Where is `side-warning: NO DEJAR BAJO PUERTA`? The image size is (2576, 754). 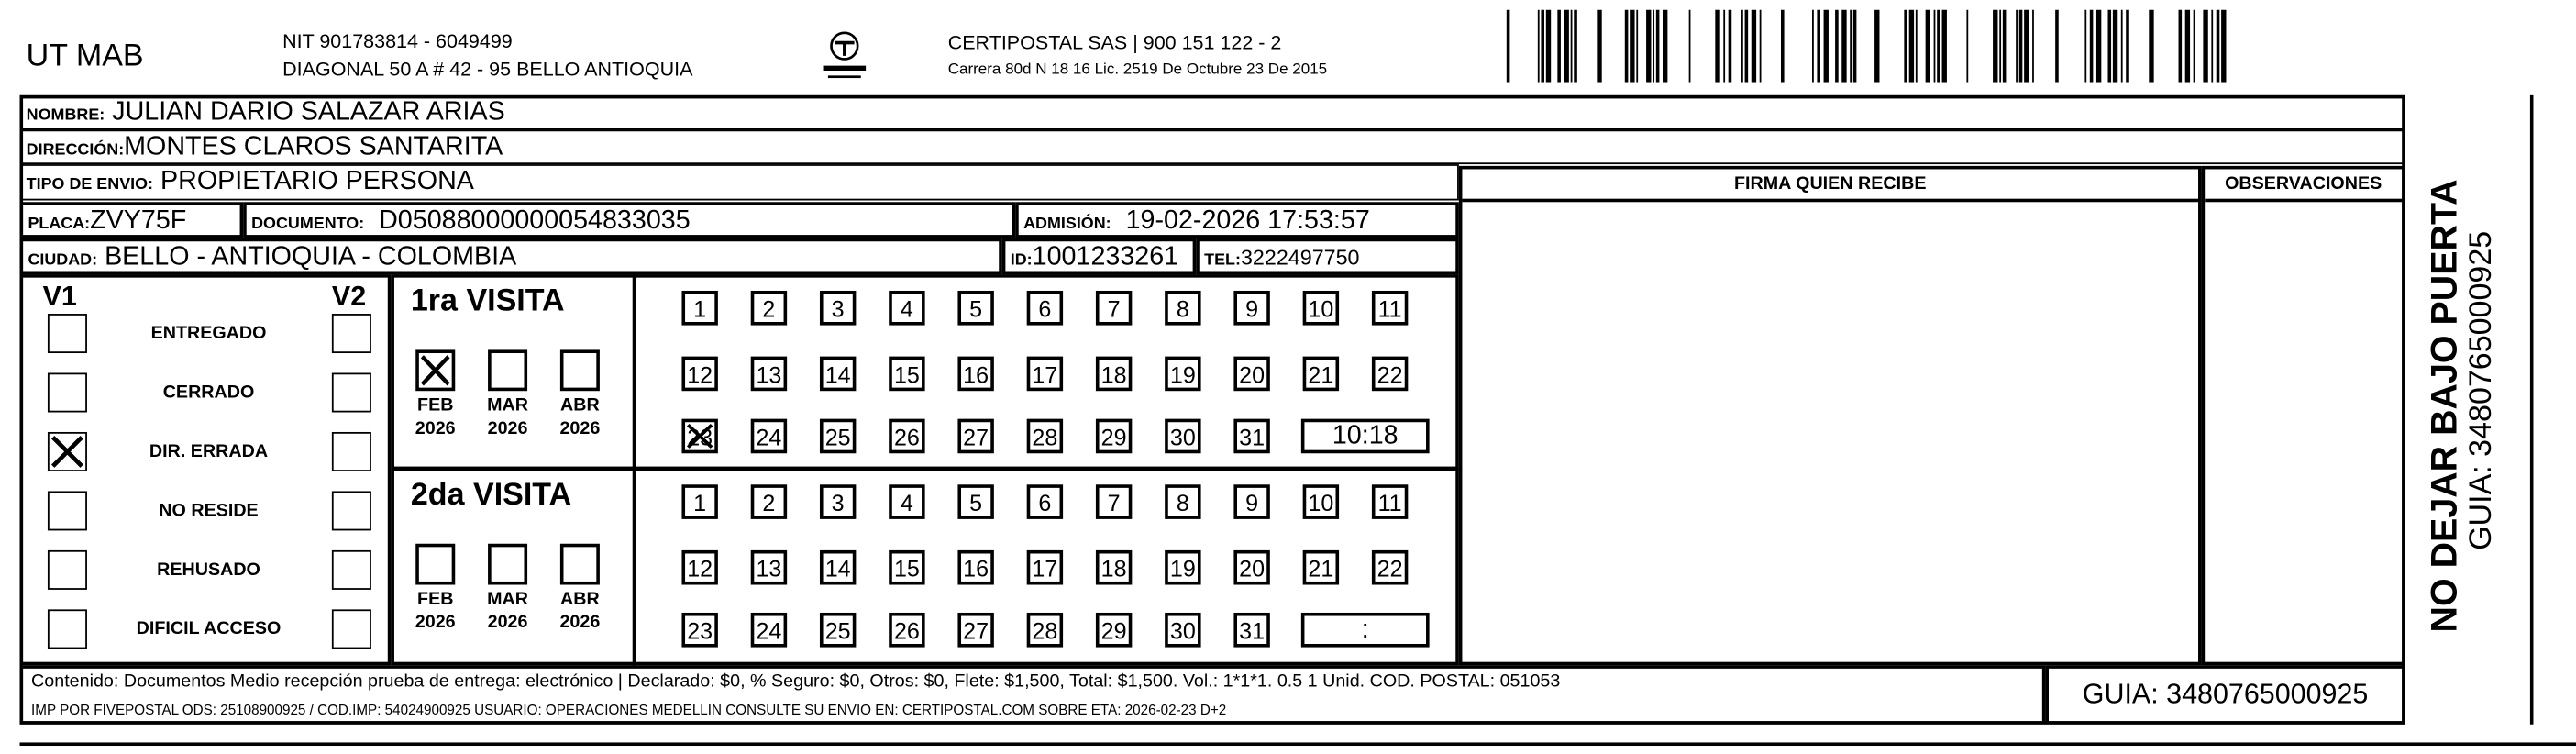
side-warning: NO DEJAR BAJO PUERTA is located at coordinates (2444, 406).